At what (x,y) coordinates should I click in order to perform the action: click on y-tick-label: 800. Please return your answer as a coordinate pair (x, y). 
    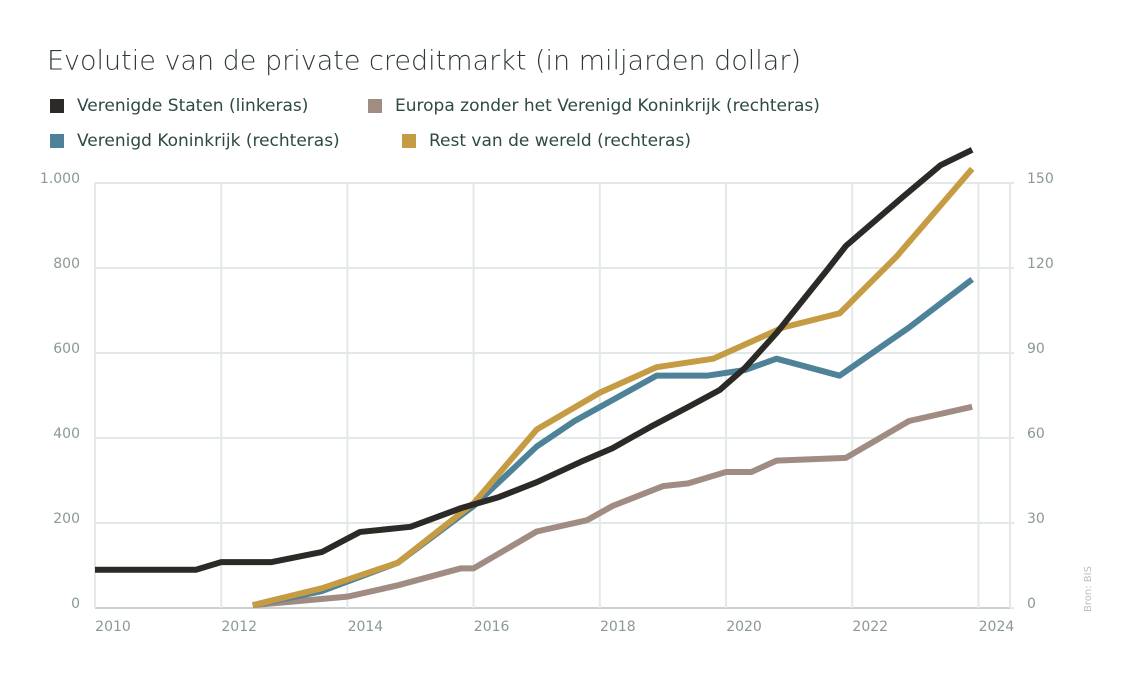
    Looking at the image, I should click on (66, 264).